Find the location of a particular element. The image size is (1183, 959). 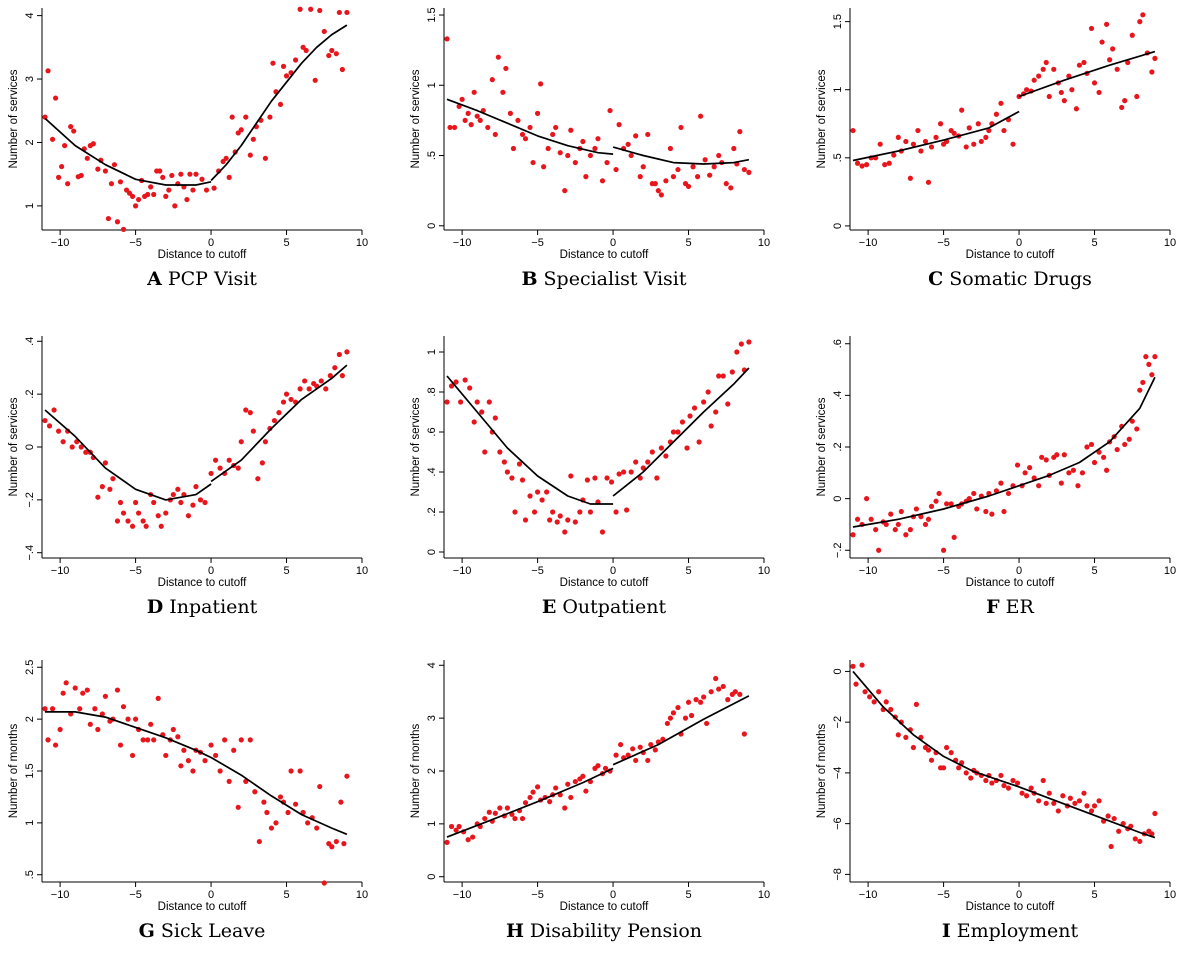

x-tick-label: 5 is located at coordinates (1094, 895).